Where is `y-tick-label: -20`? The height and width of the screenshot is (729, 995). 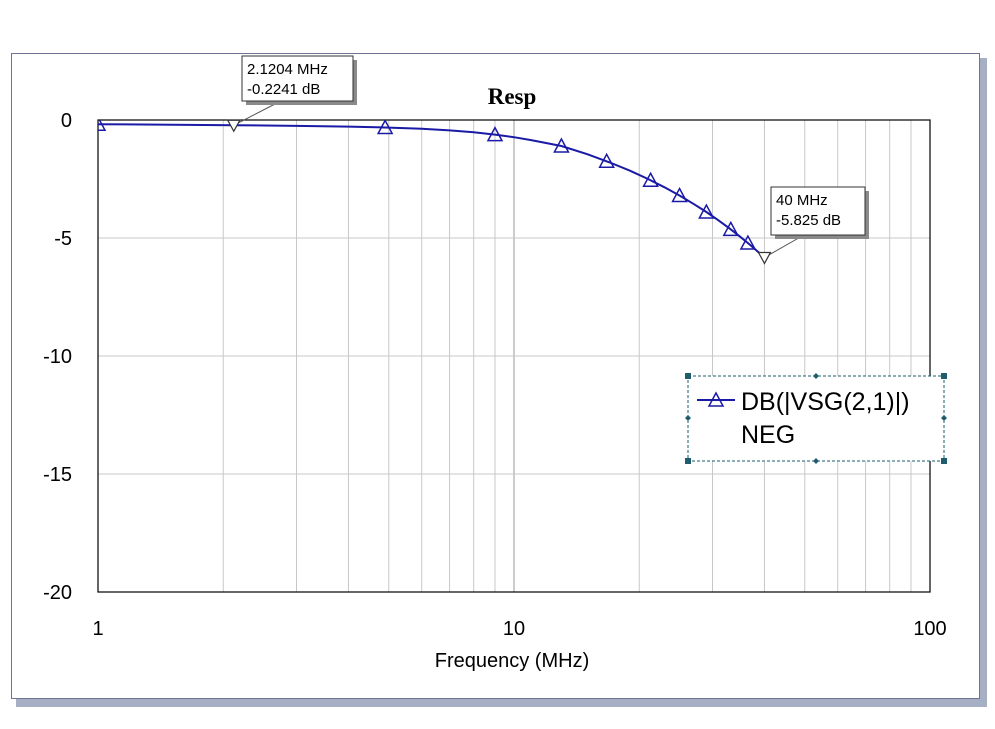 y-tick-label: -20 is located at coordinates (57, 593).